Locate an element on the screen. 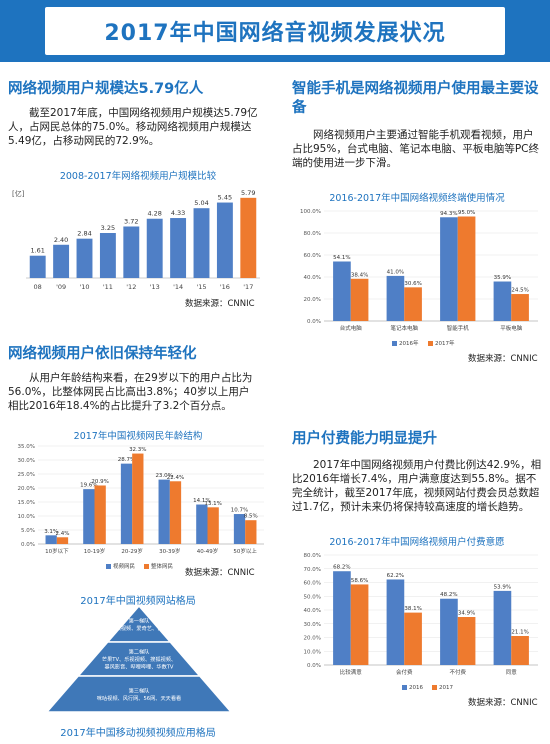 Image resolution: width=550 pixels, height=744 pixels. y-tick-label: 35.0% is located at coordinates (26, 447).